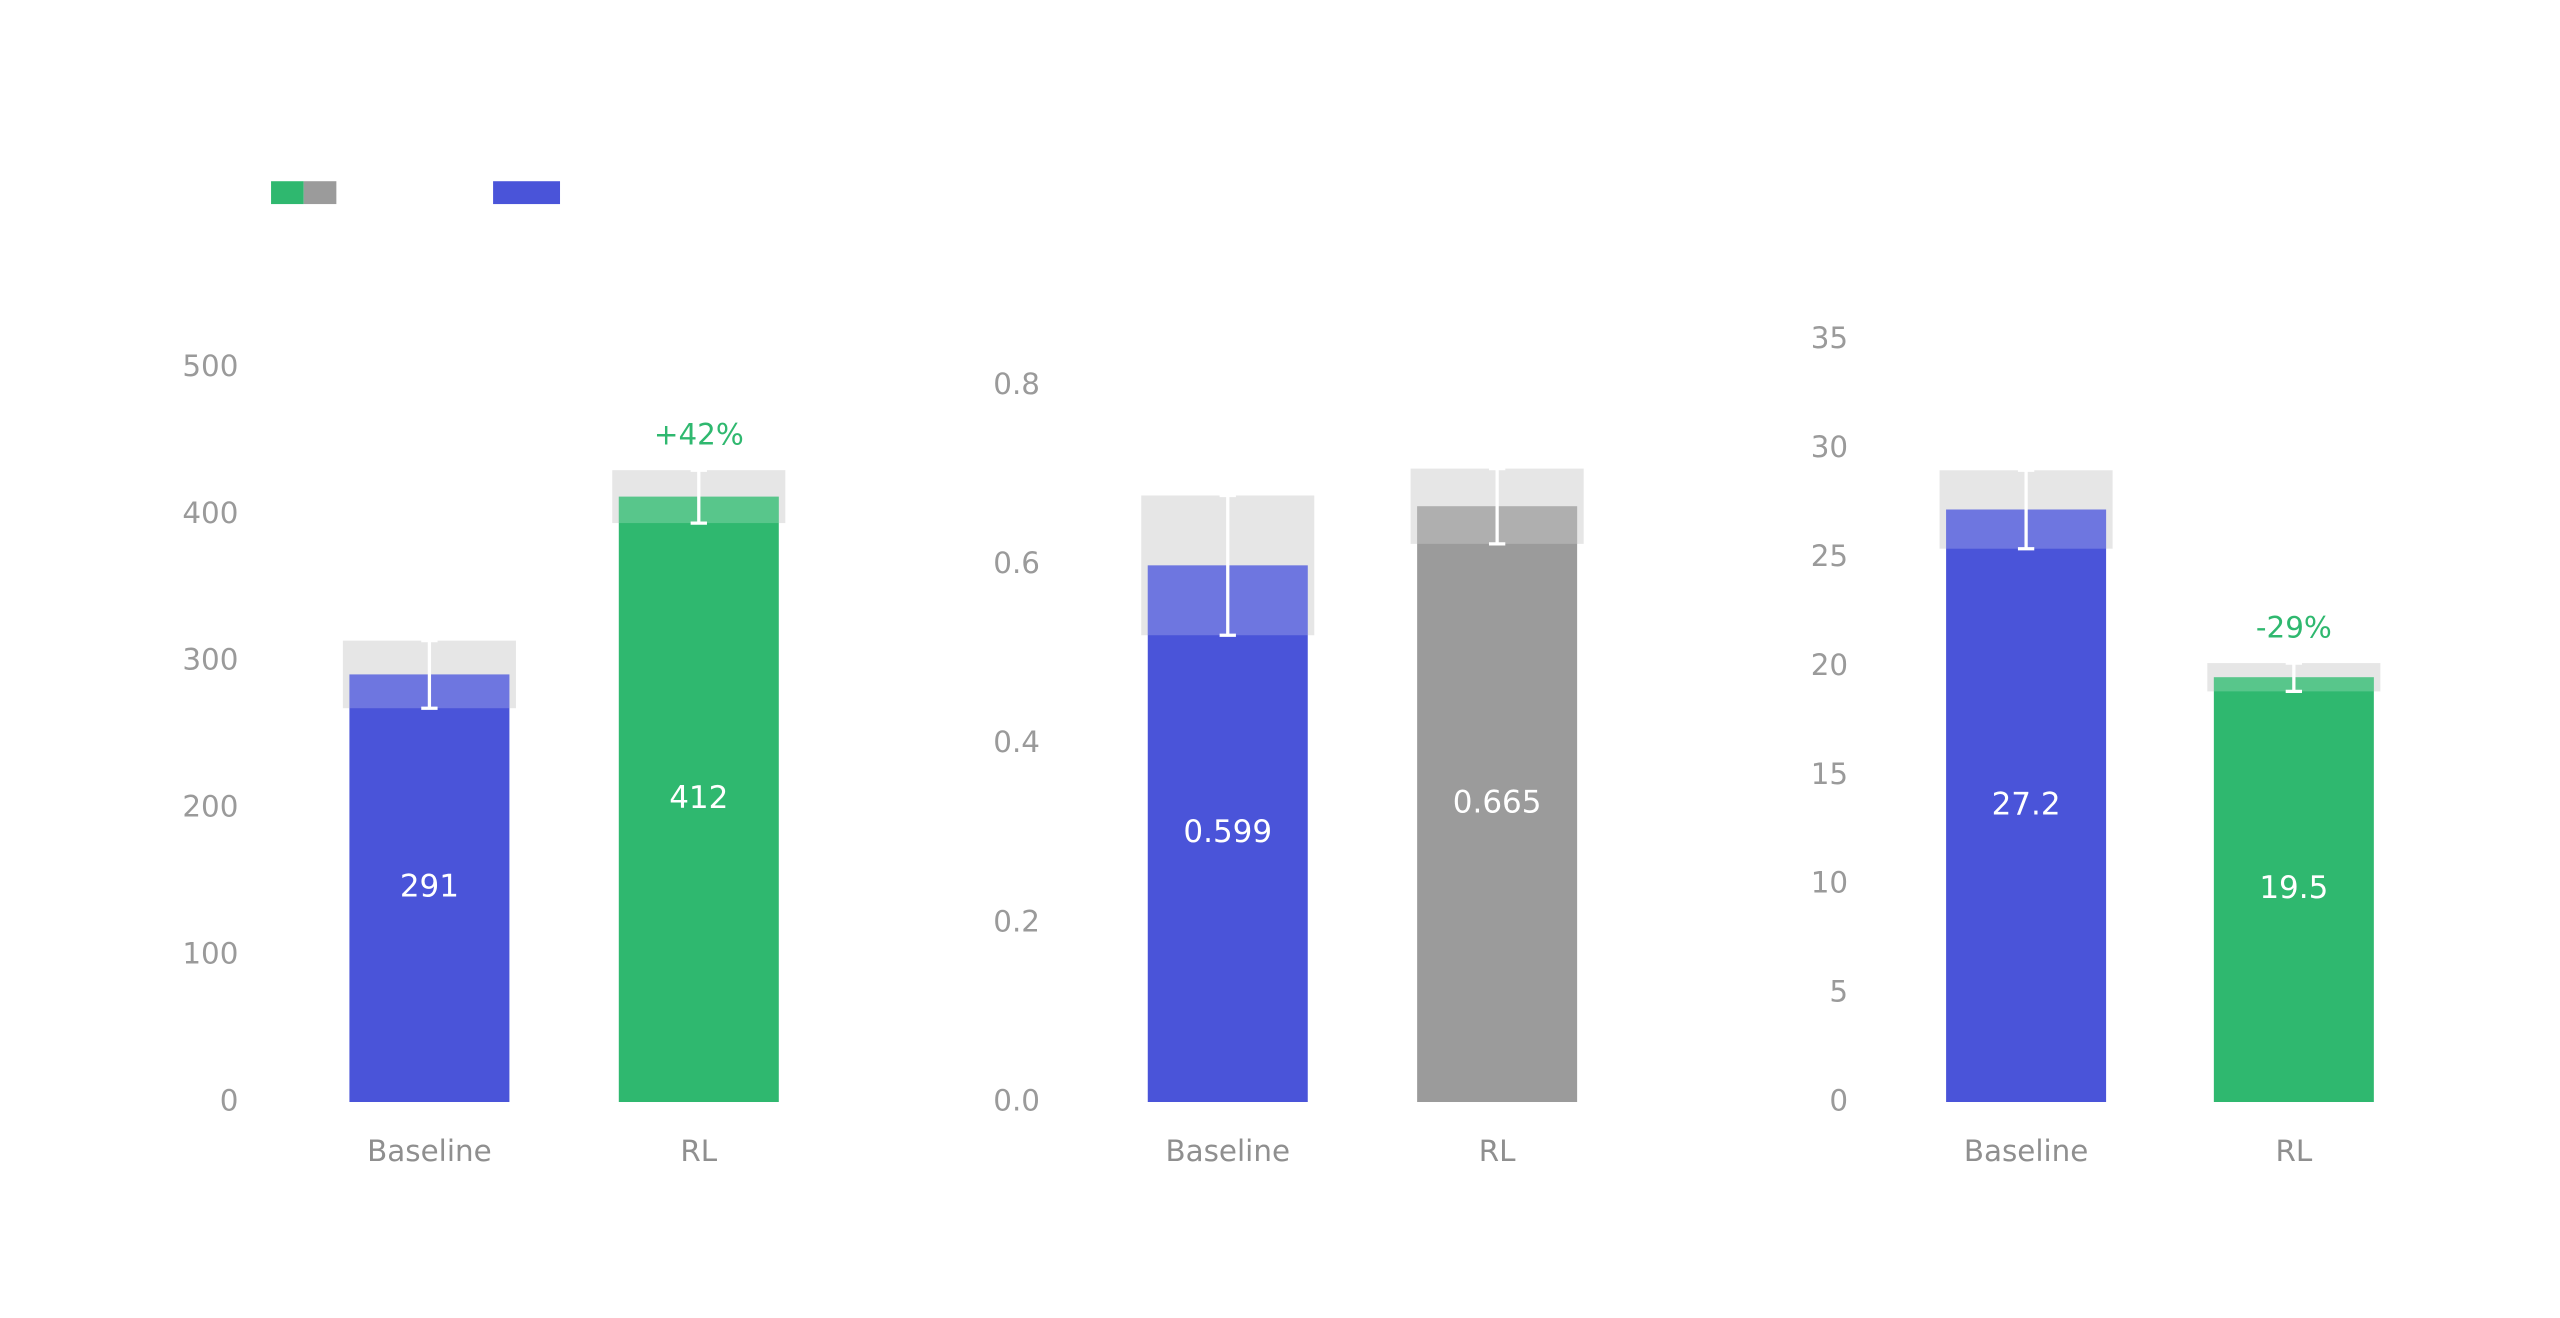 The height and width of the screenshot is (1318, 2560). Describe the element at coordinates (210, 807) in the screenshot. I see `y-tick-label: 200` at that location.